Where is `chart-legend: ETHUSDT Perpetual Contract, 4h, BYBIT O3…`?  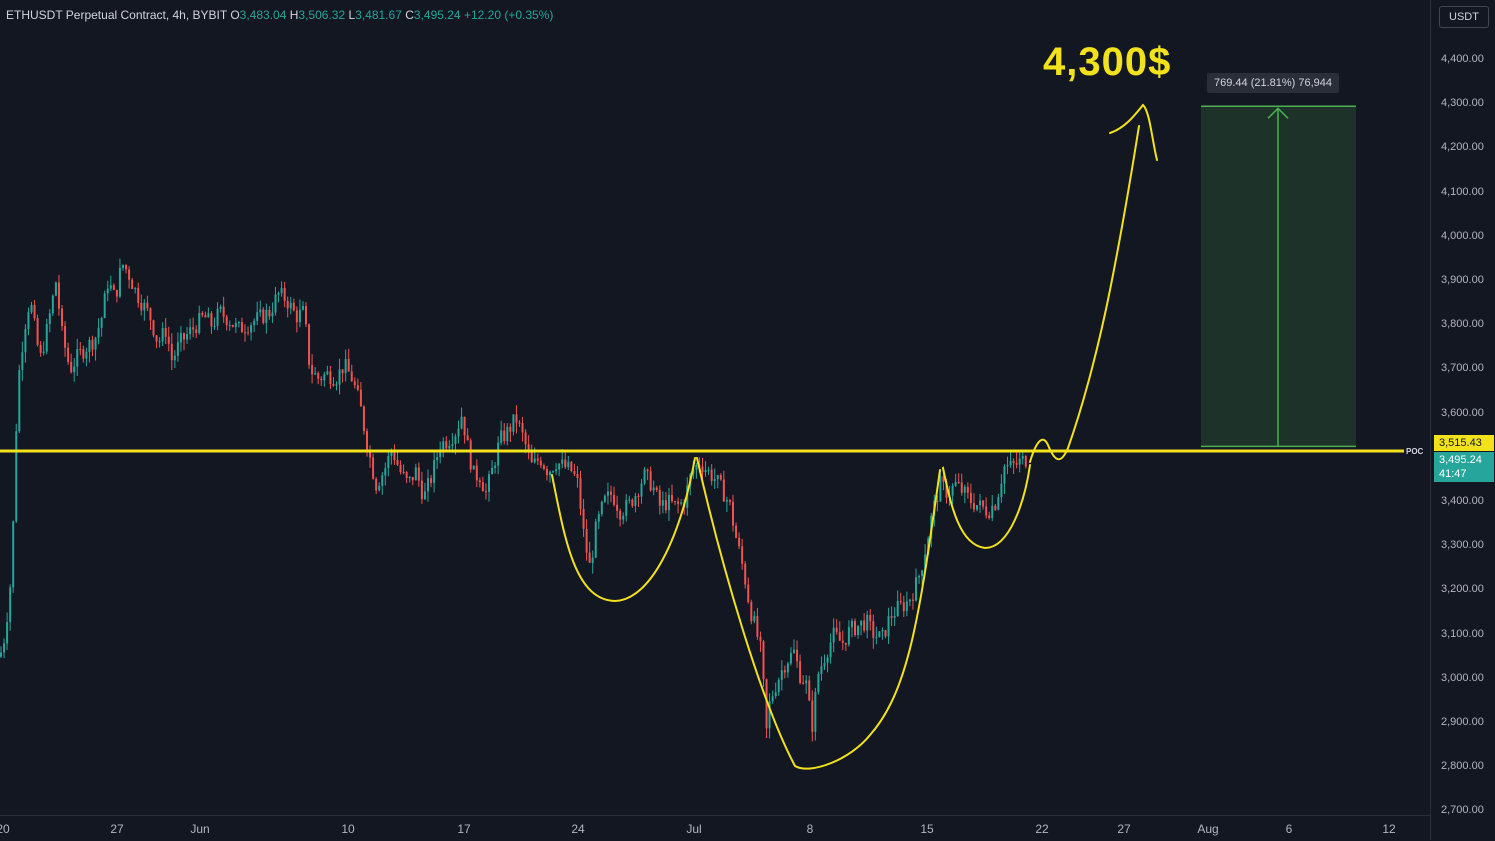
chart-legend: ETHUSDT Perpetual Contract, 4h, BYBIT O3… is located at coordinates (279, 15).